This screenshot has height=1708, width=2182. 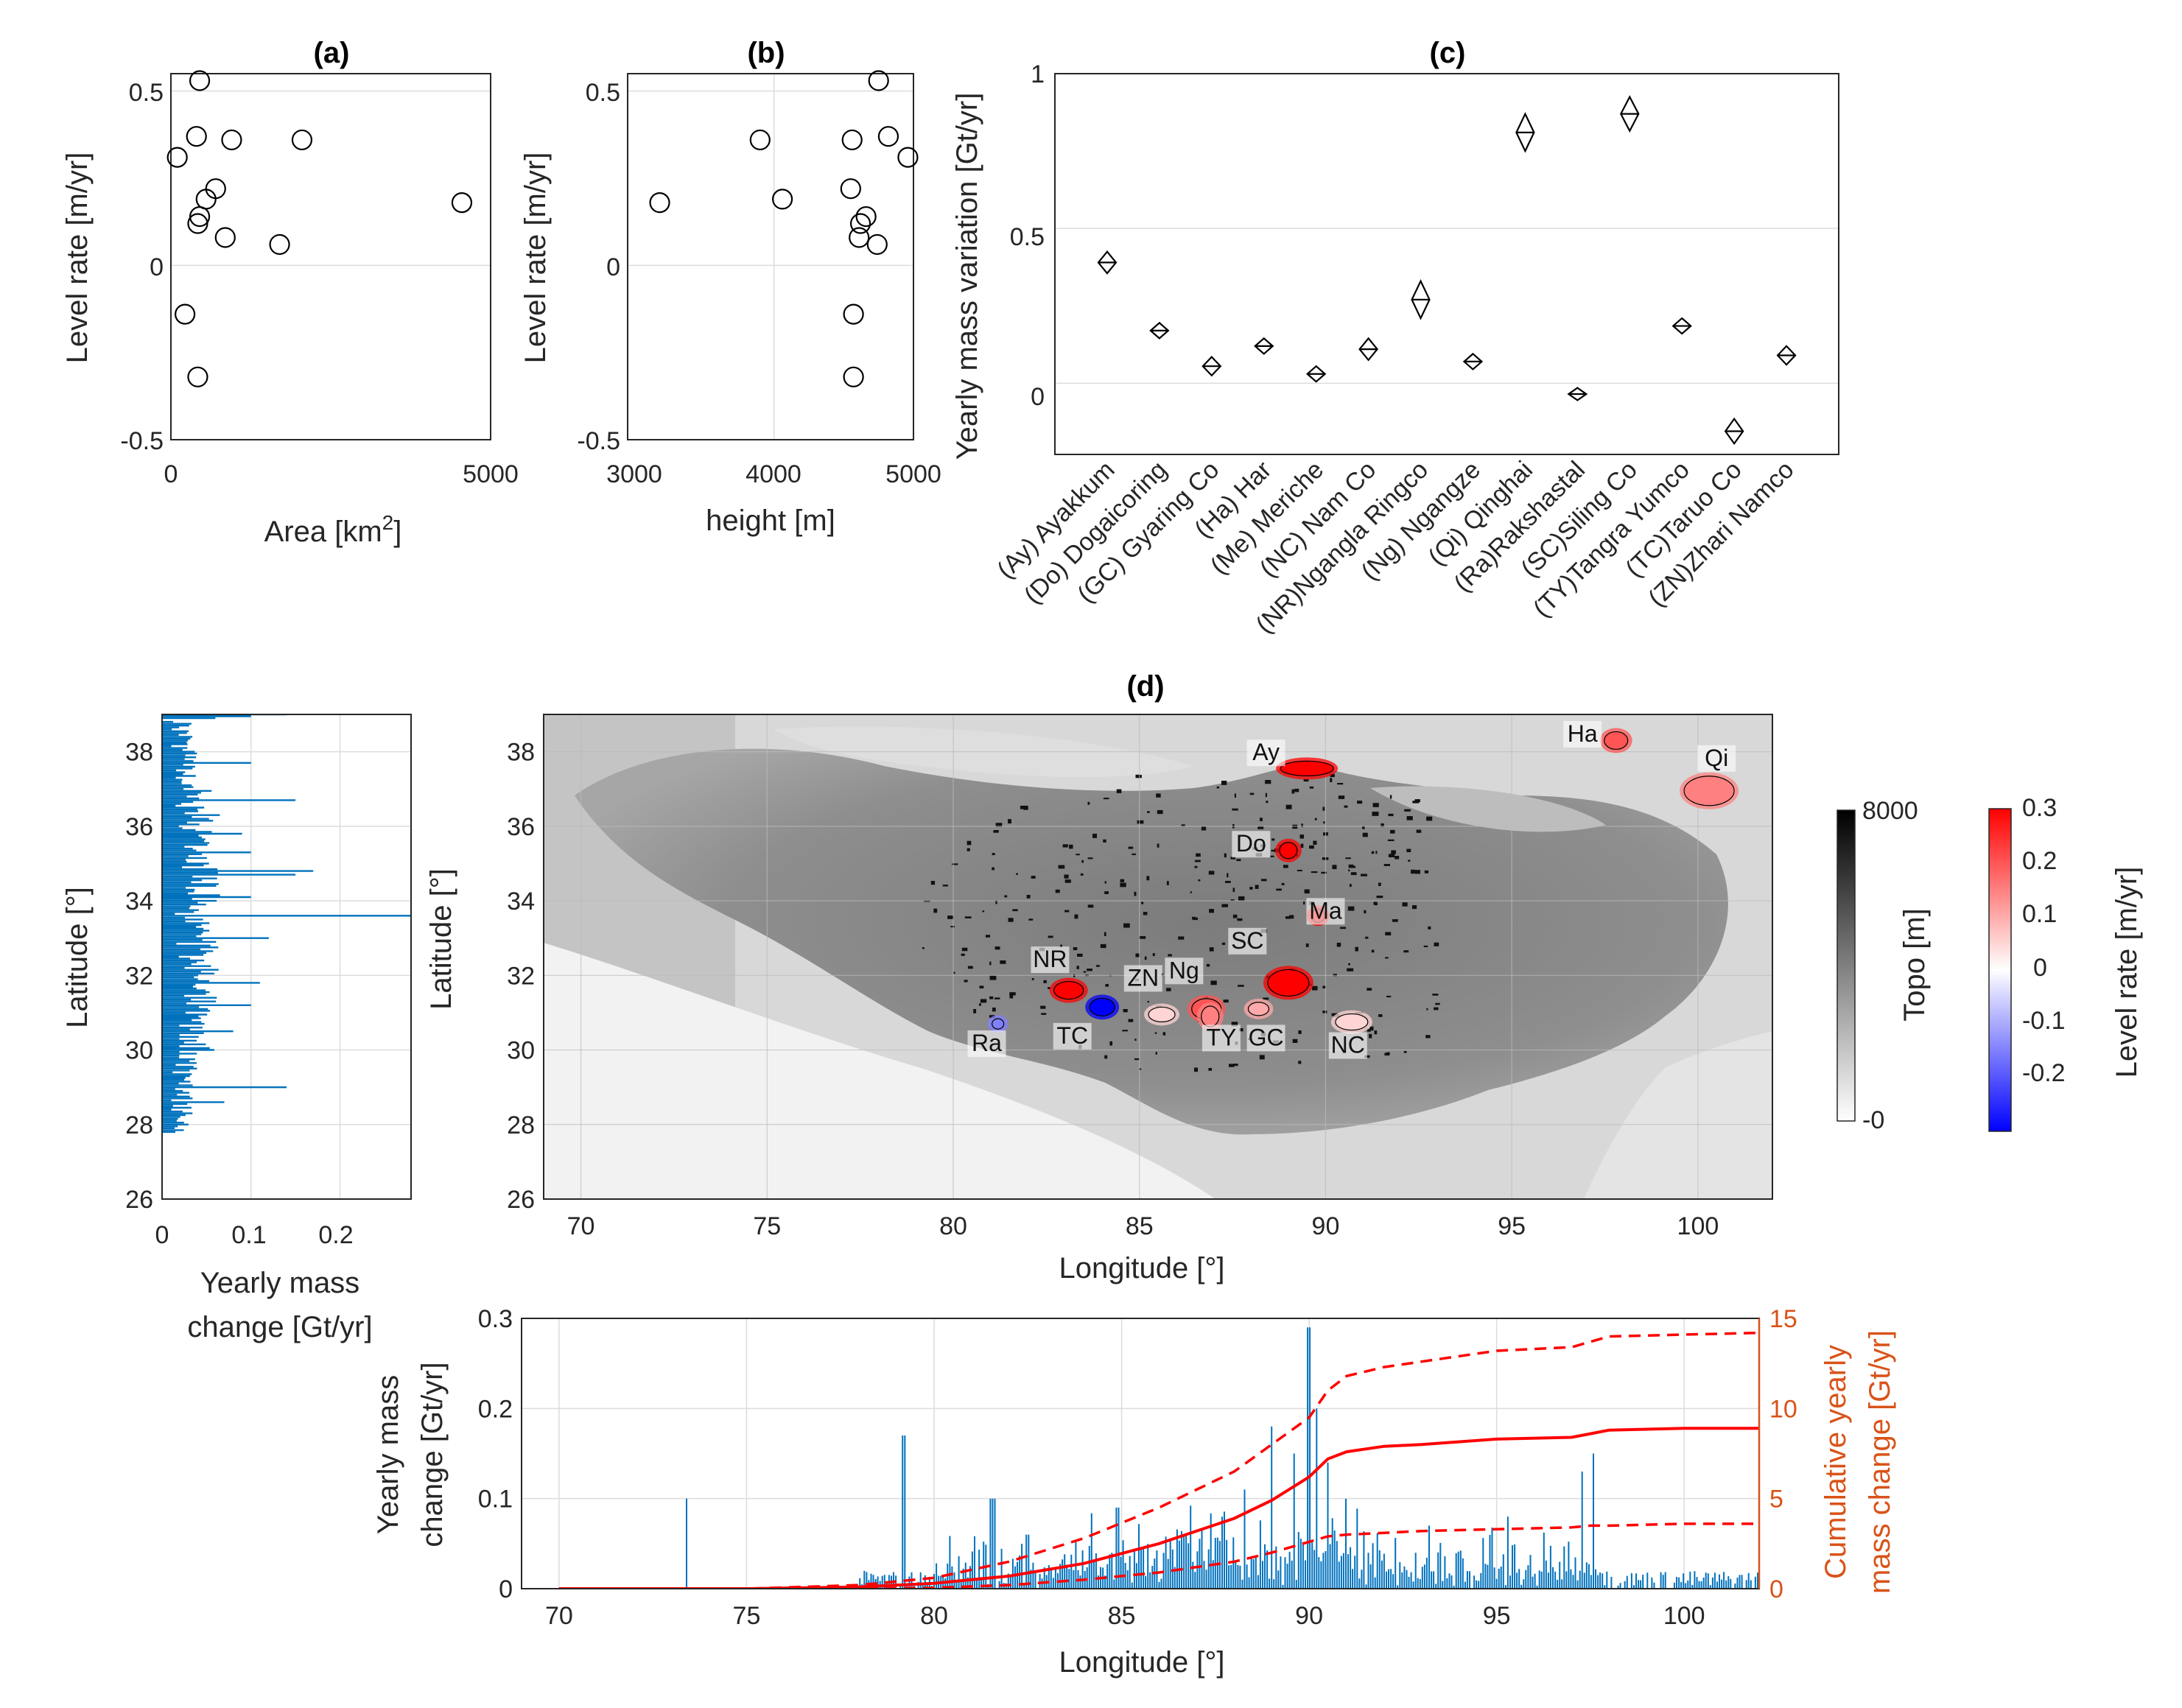 What do you see at coordinates (1184, 970) in the screenshot?
I see `lake-label: Ng` at bounding box center [1184, 970].